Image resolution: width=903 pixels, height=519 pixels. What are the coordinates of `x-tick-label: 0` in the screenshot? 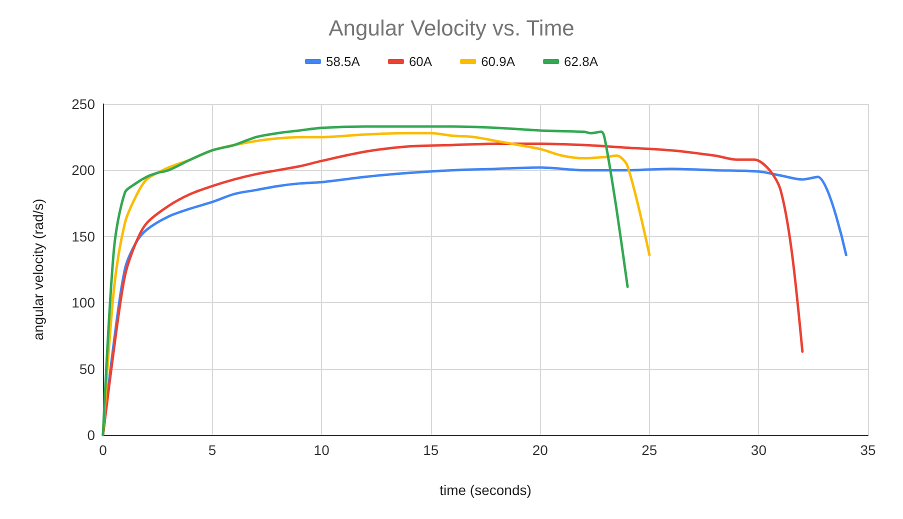 It's located at (103, 450).